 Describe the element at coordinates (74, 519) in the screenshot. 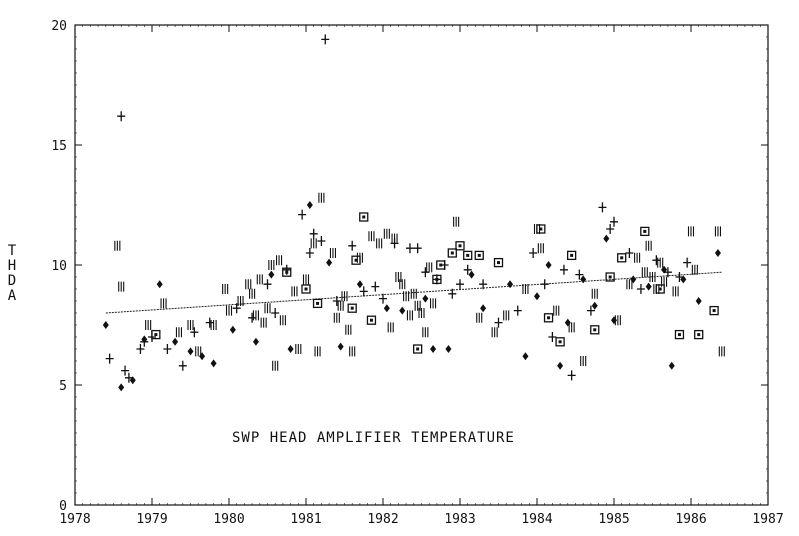

I see `x-tick-label: 1978` at that location.